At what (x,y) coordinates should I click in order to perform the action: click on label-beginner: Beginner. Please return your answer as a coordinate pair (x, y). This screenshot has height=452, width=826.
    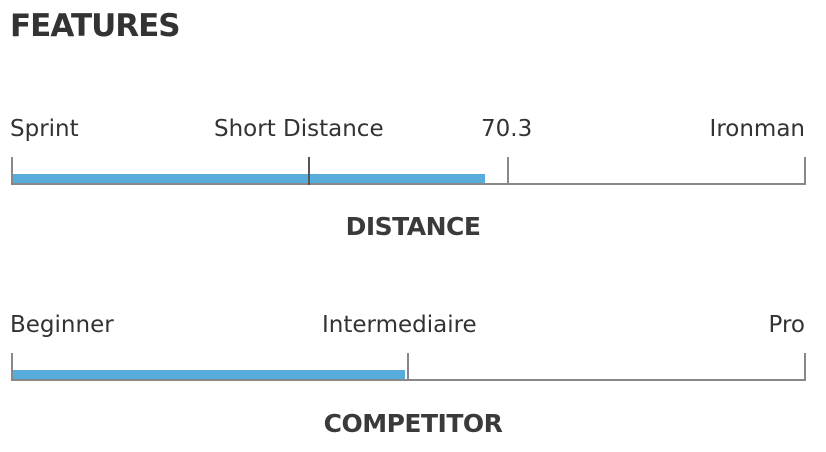
    Looking at the image, I should click on (62, 325).